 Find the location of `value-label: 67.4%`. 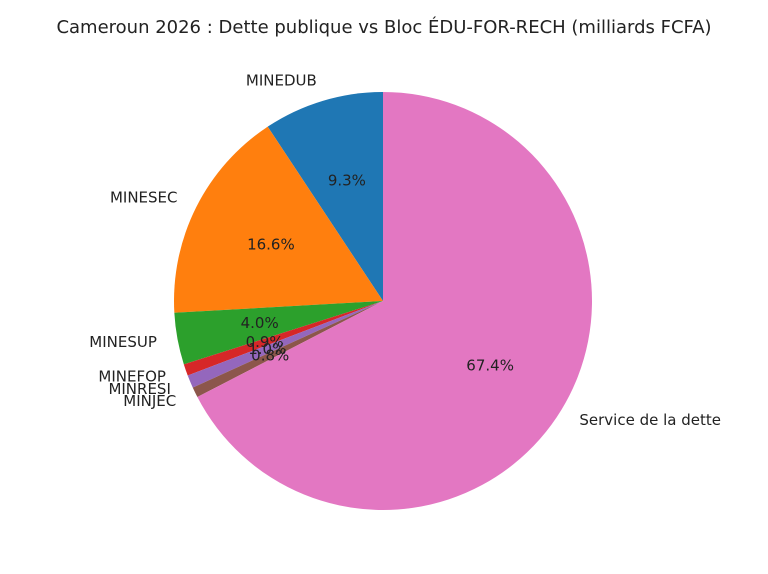

value-label: 67.4% is located at coordinates (490, 366).